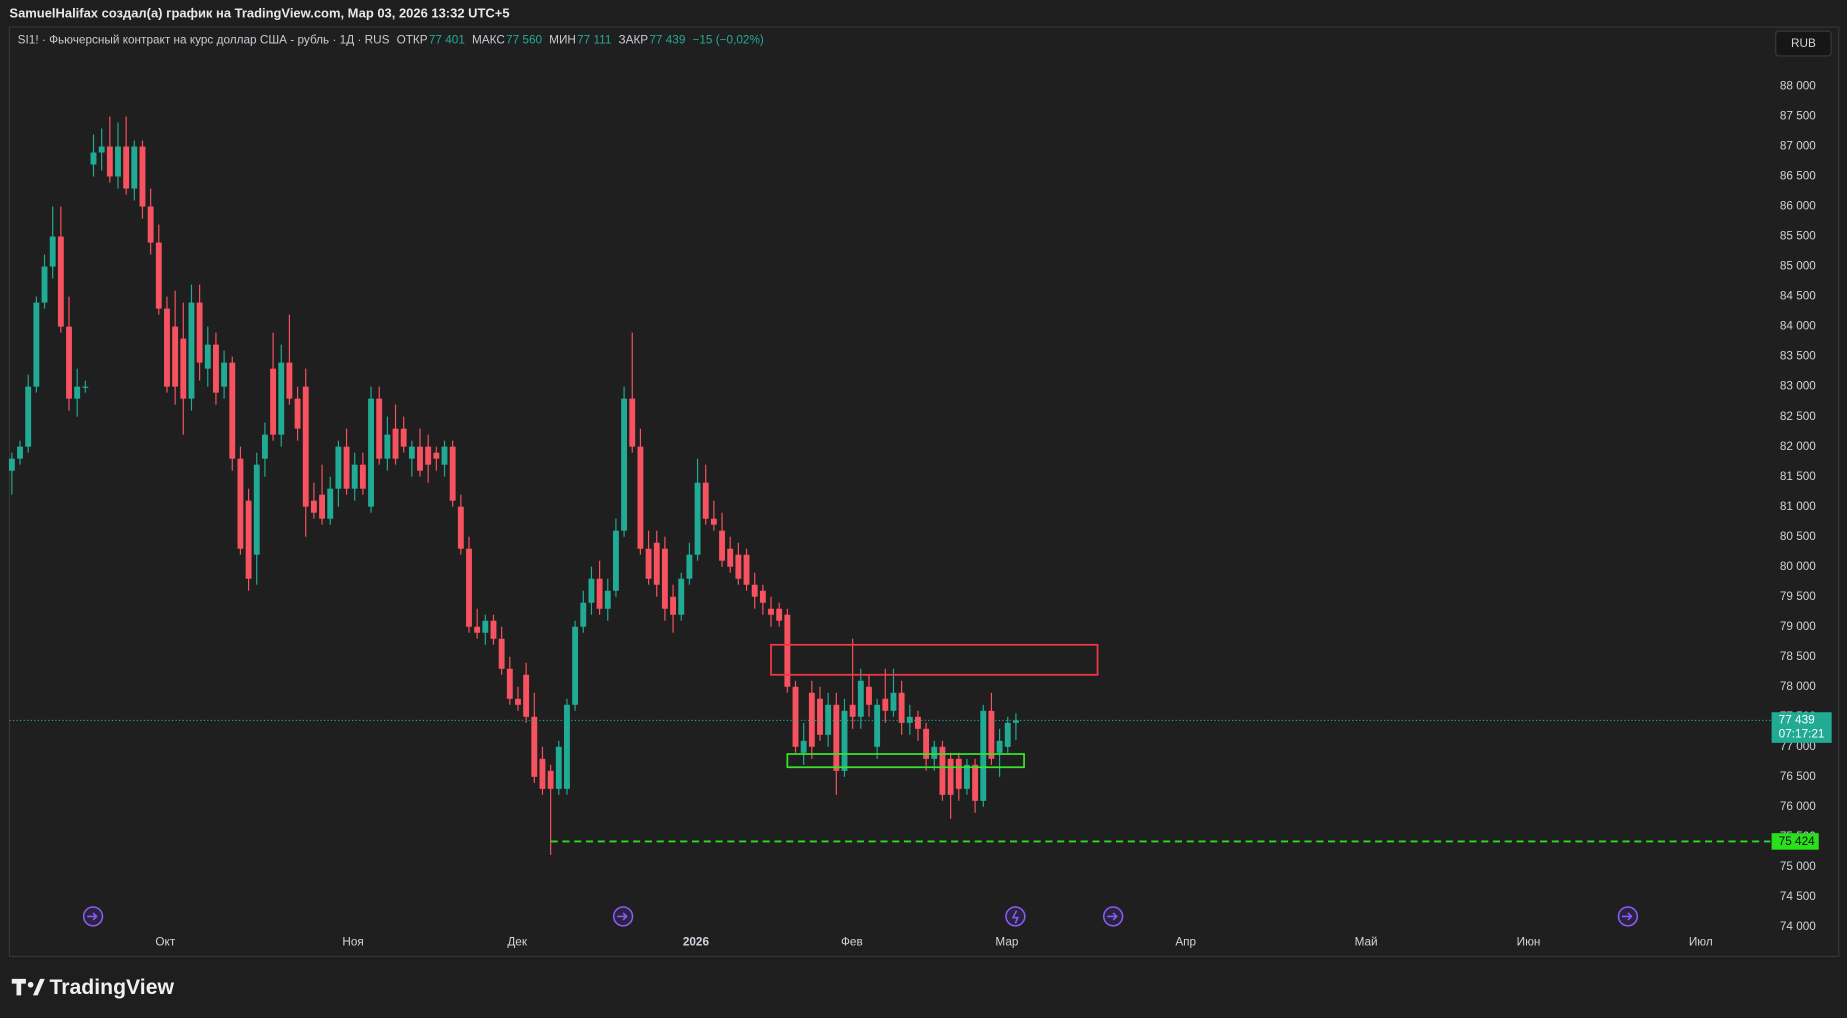  What do you see at coordinates (1006, 941) in the screenshot?
I see `x-tick-label: Мар` at bounding box center [1006, 941].